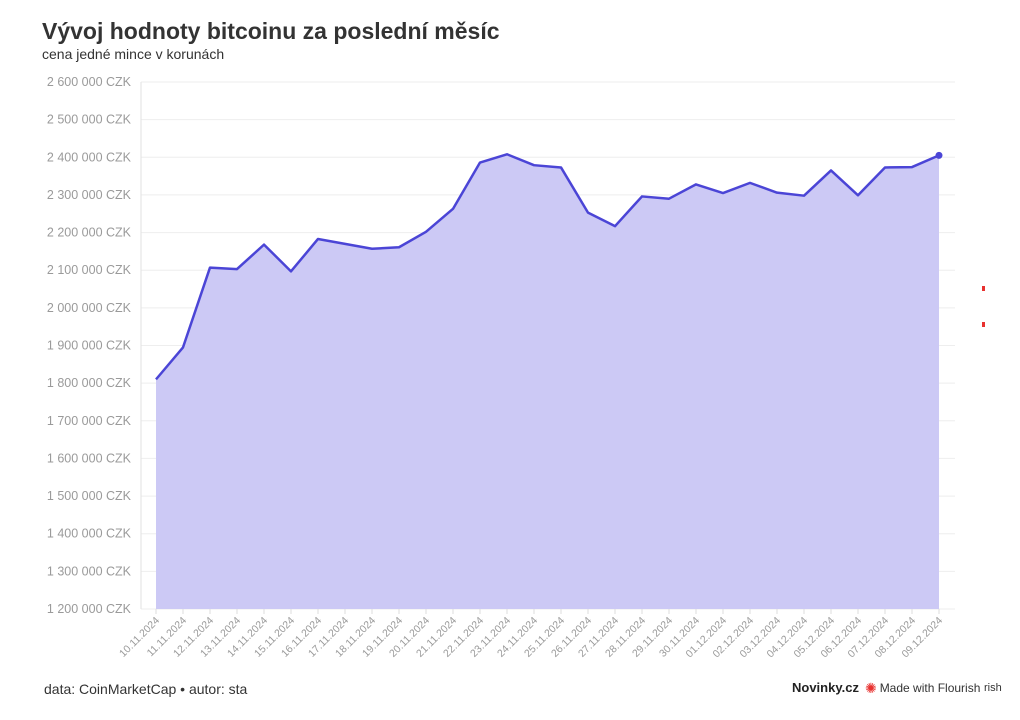  What do you see at coordinates (89, 233) in the screenshot?
I see `y-tick-label: 2 200 000 CZK` at bounding box center [89, 233].